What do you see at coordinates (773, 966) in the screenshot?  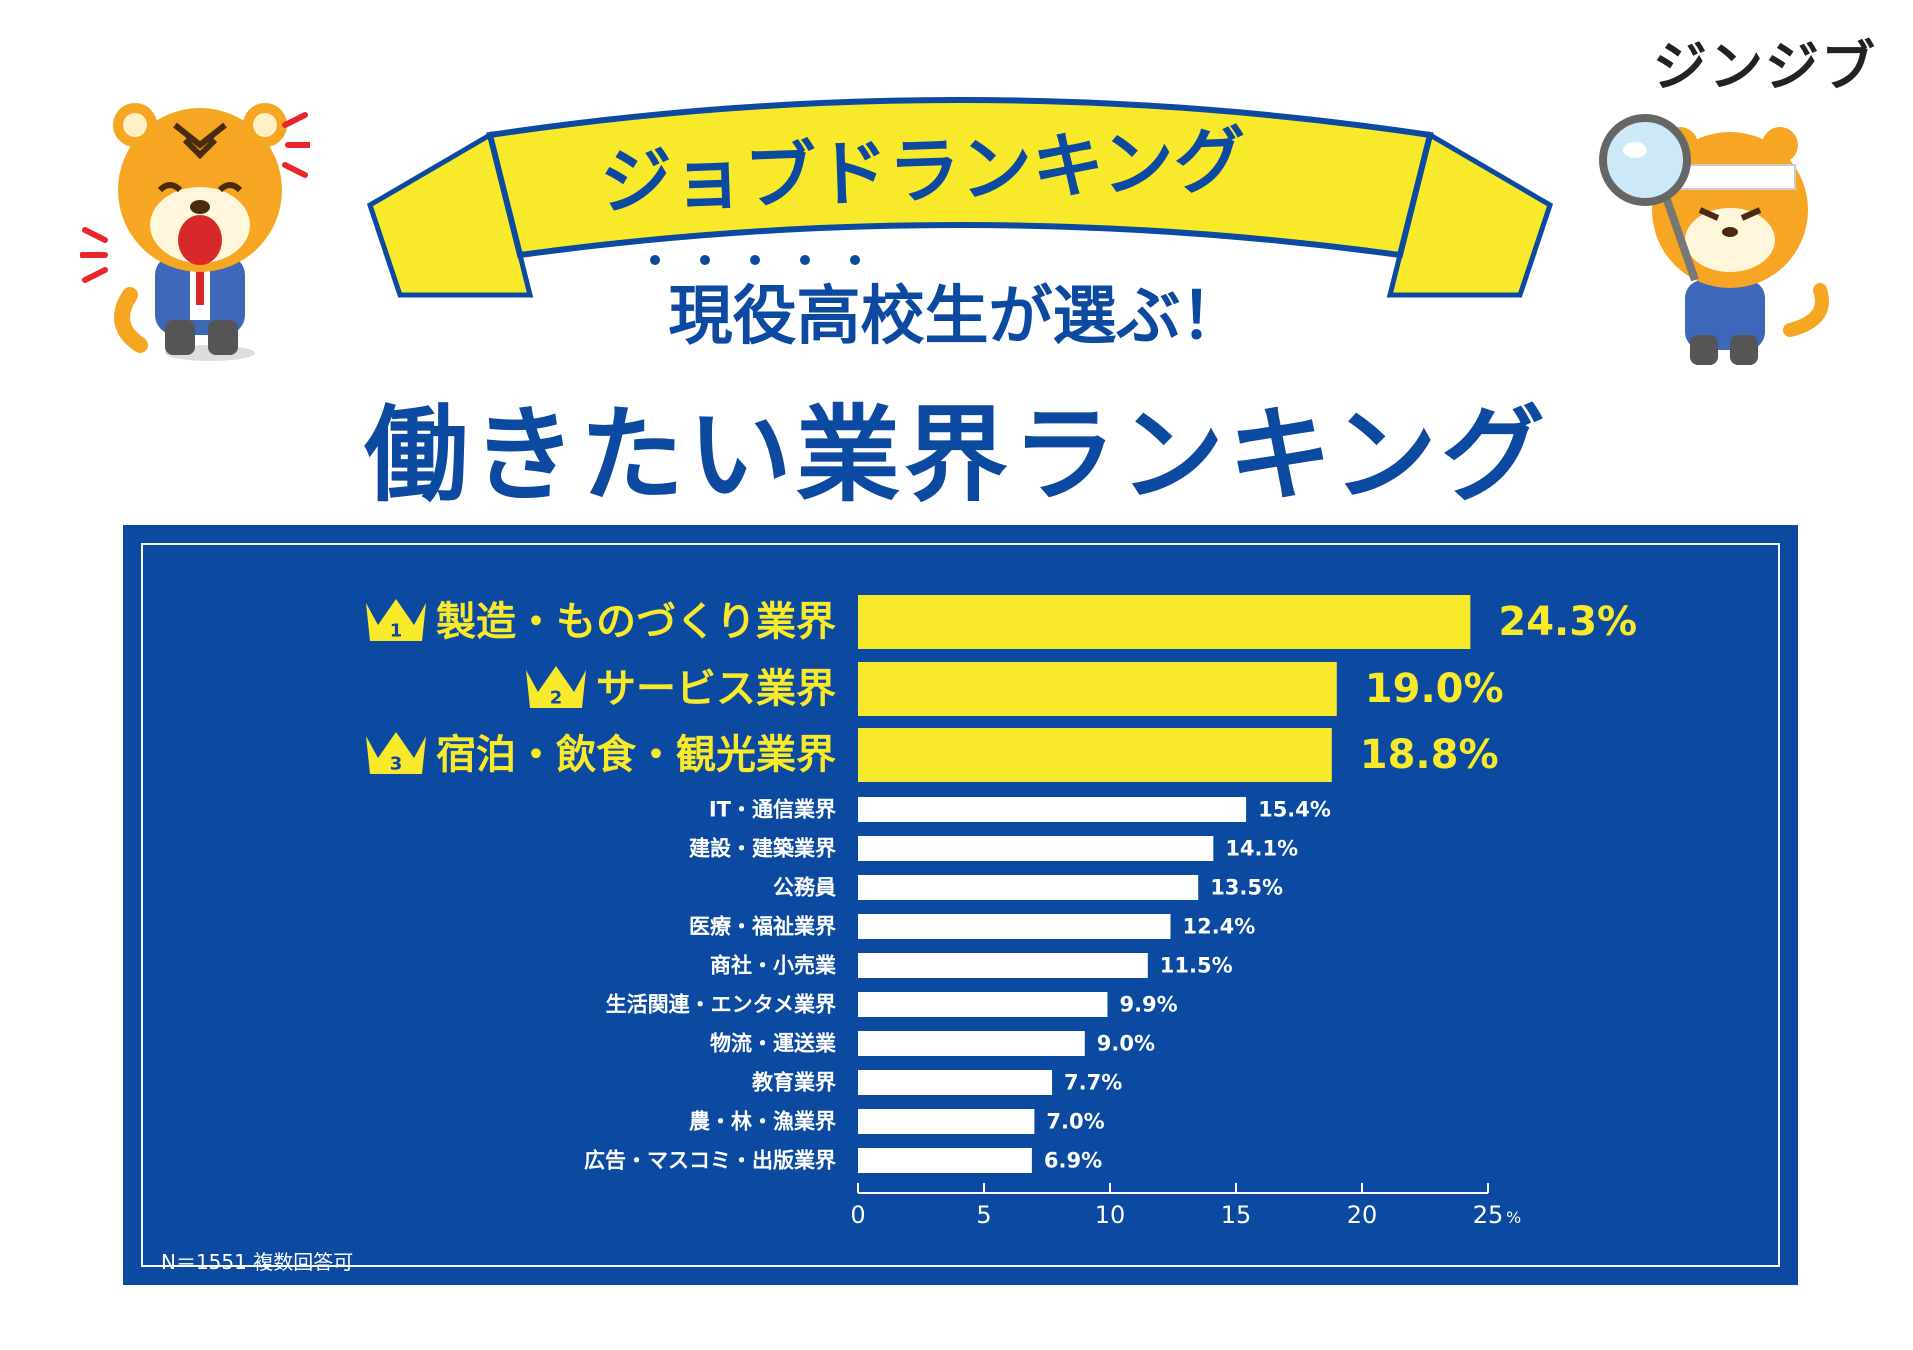 I see `category-label-8: 商社・小売業` at bounding box center [773, 966].